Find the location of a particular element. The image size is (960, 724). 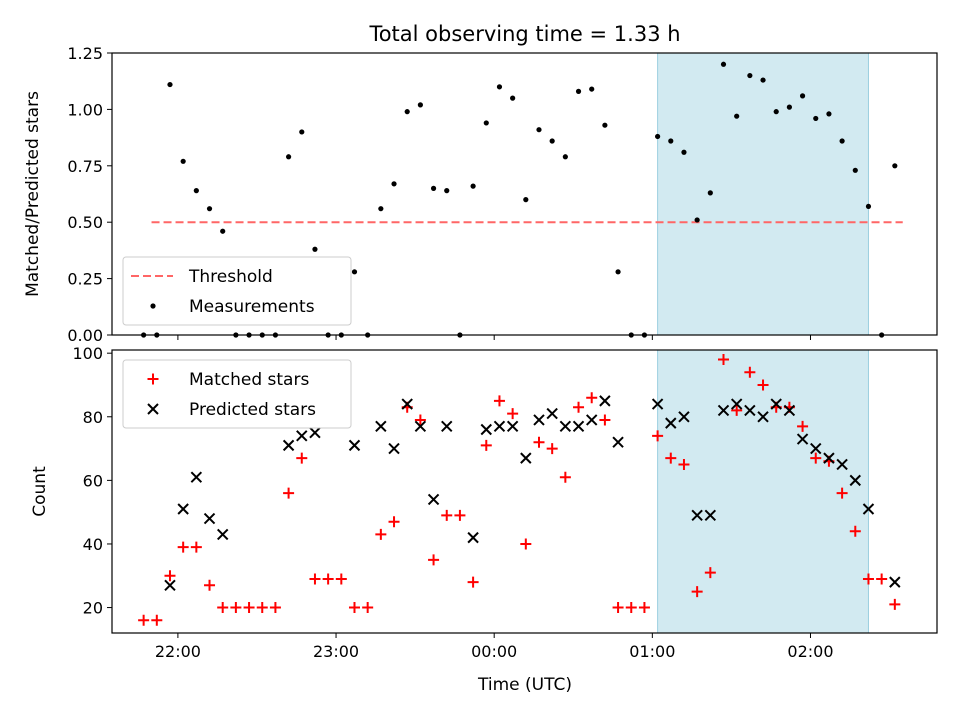

top-y-tick-label: 0.25 is located at coordinates (85, 279).